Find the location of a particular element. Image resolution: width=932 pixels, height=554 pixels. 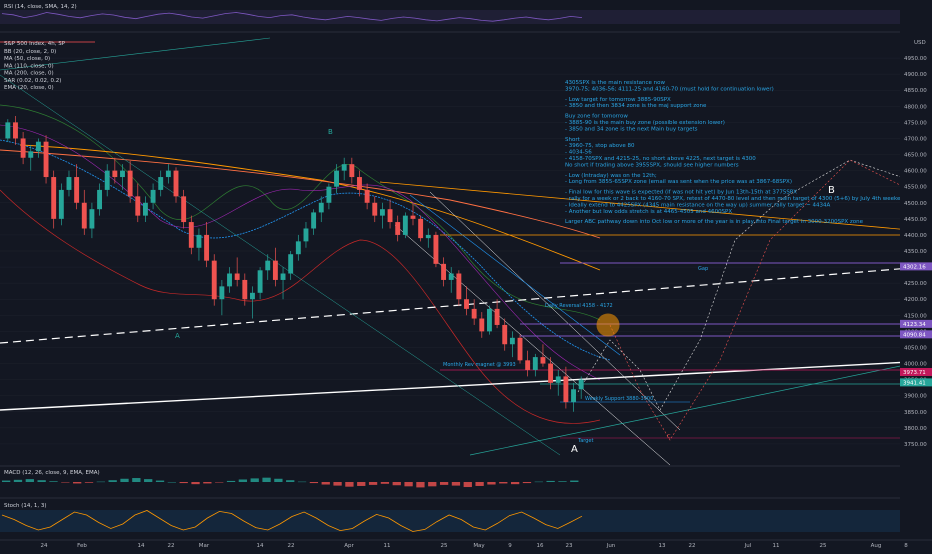

time-tick-label: 8 is located at coordinates (906, 546).